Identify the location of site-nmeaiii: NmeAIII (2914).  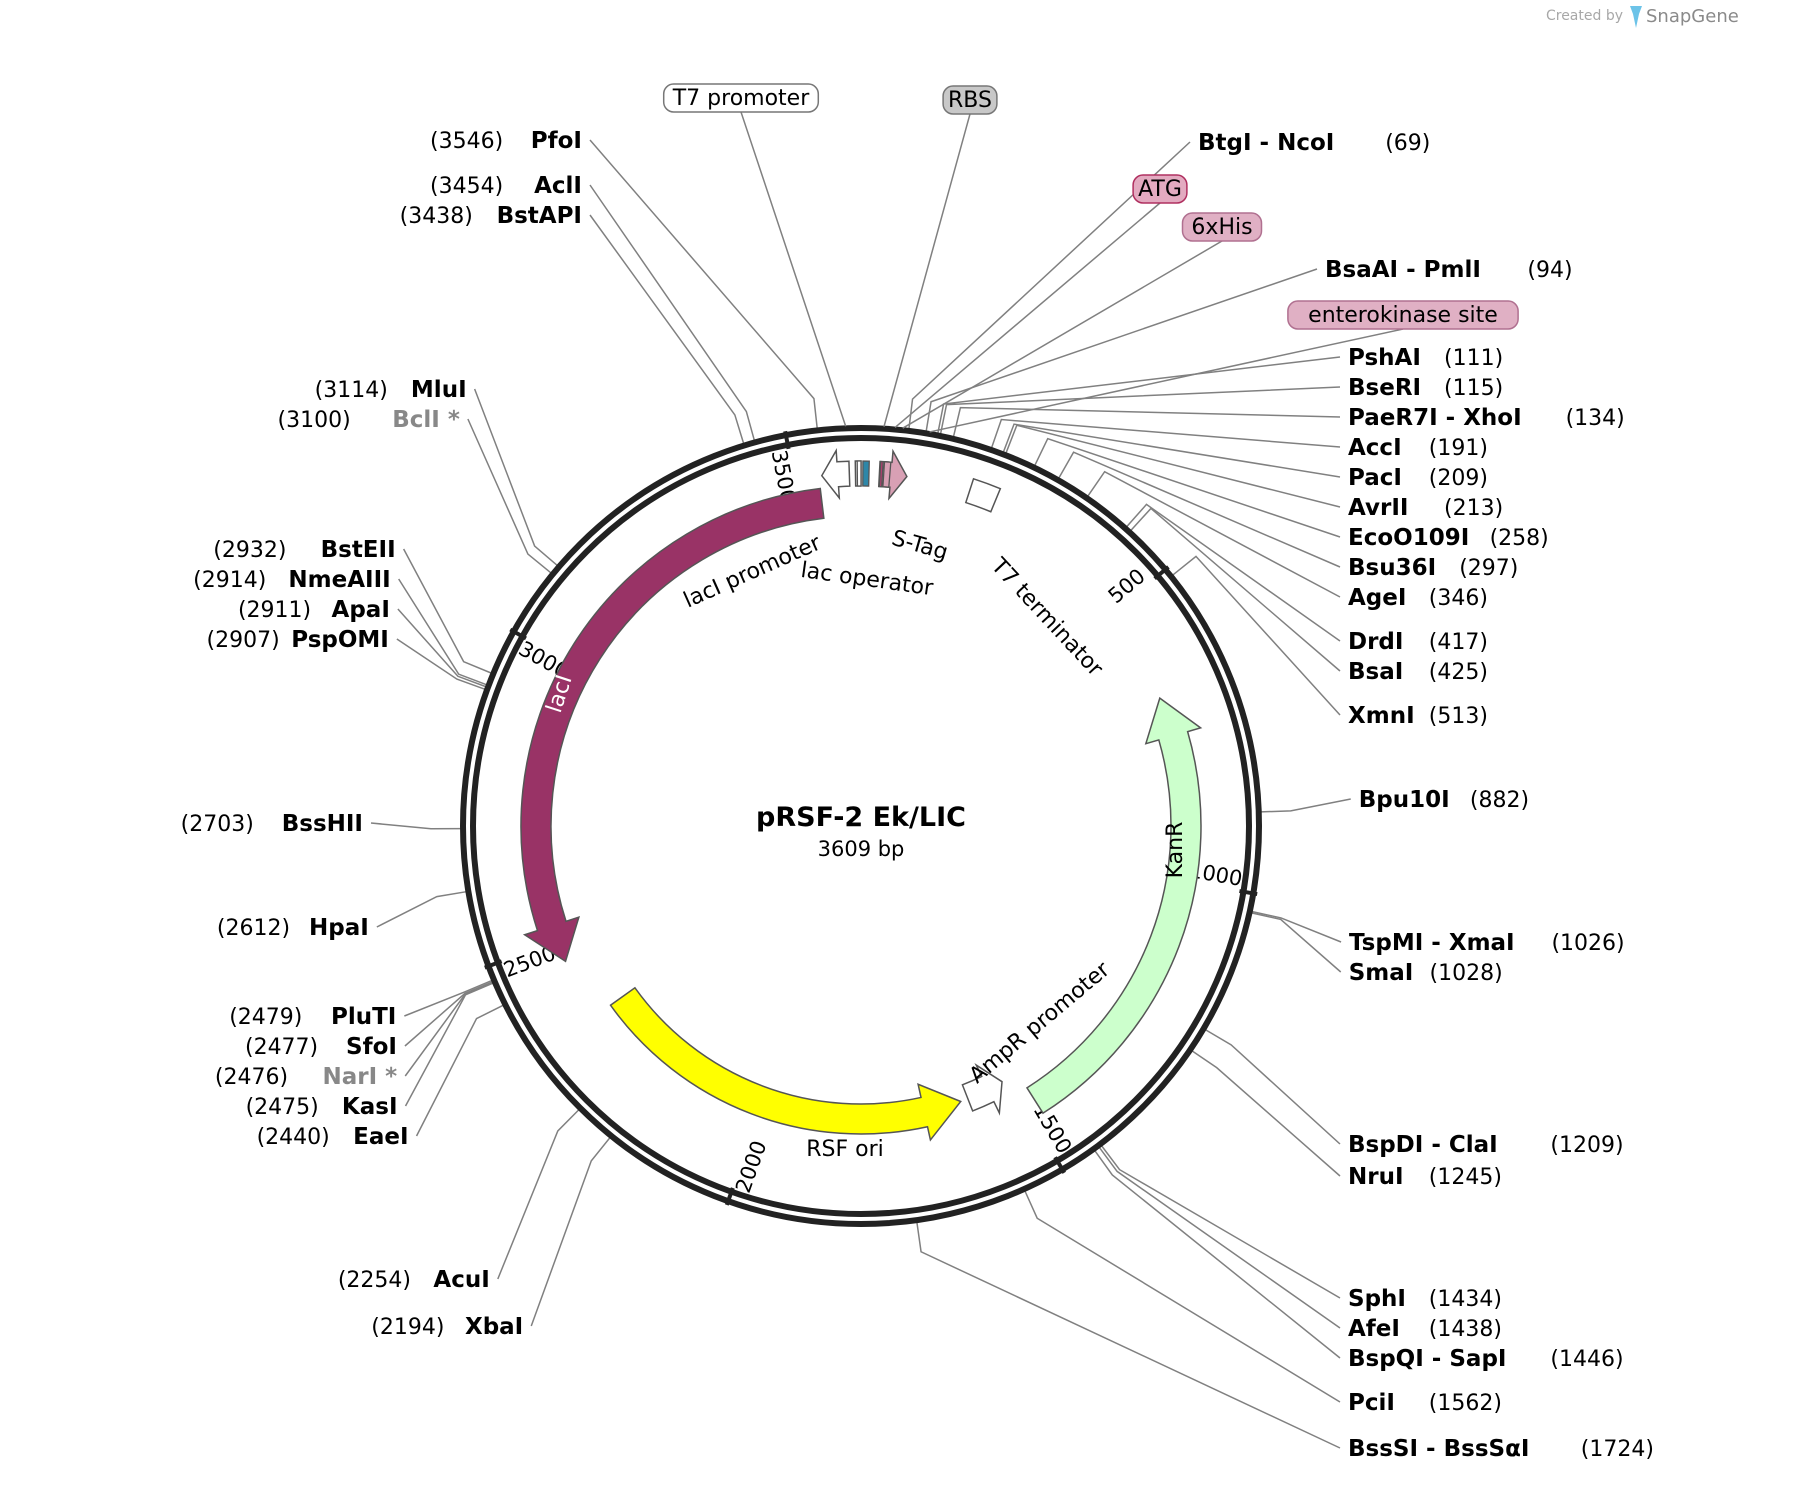
(292, 580).